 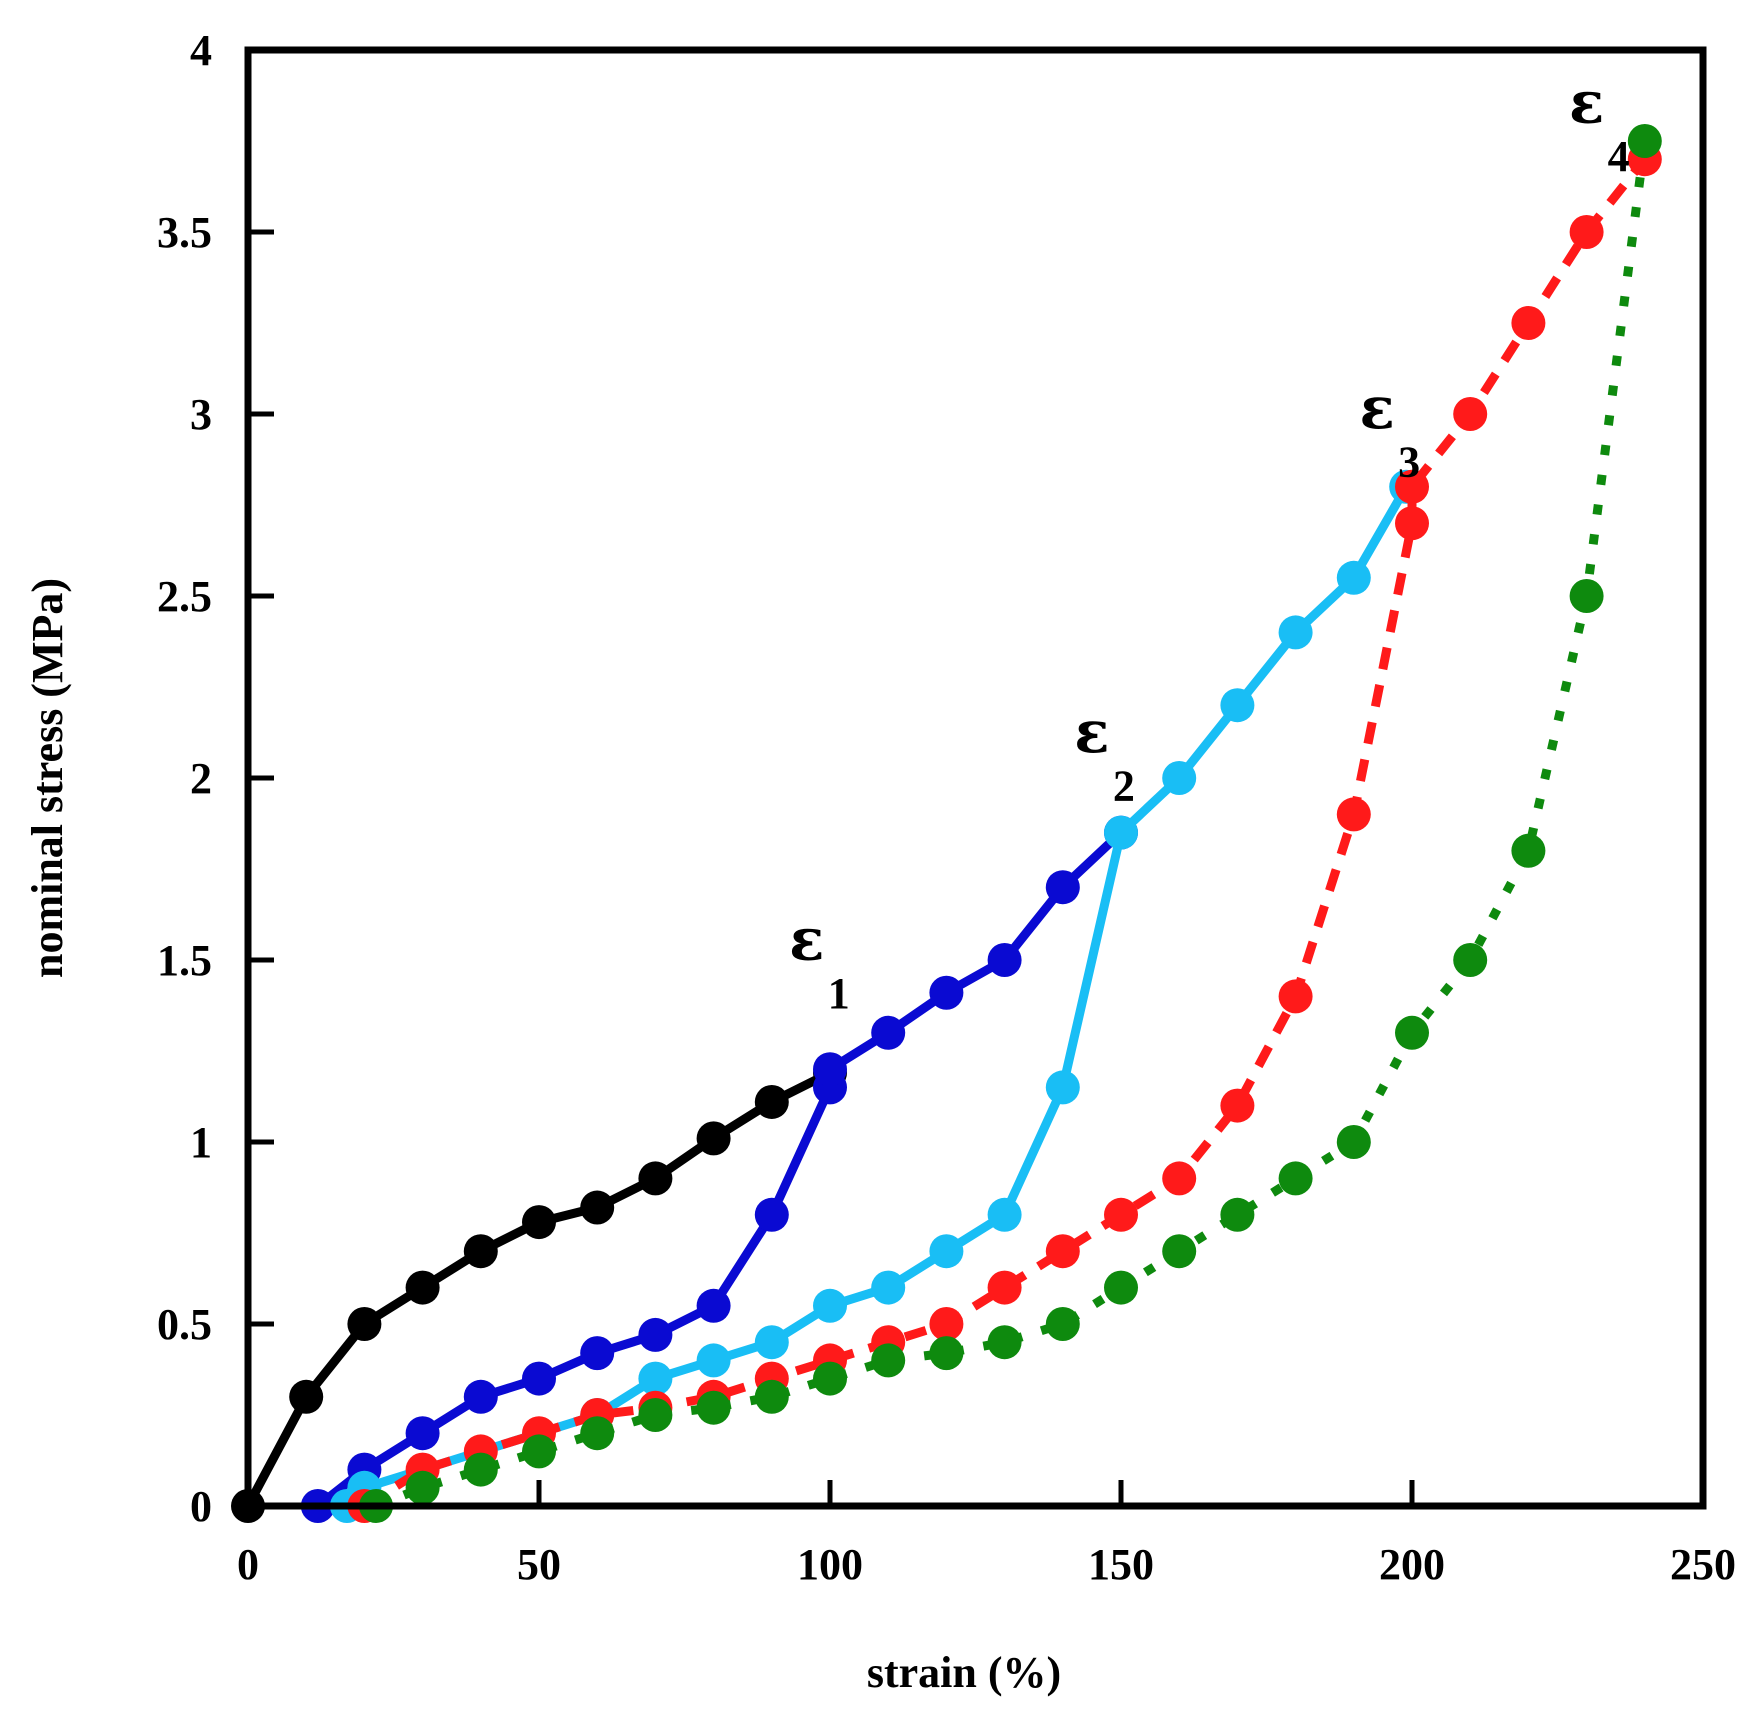 I want to click on strain-label-2: ε2, so click(x=1104, y=755).